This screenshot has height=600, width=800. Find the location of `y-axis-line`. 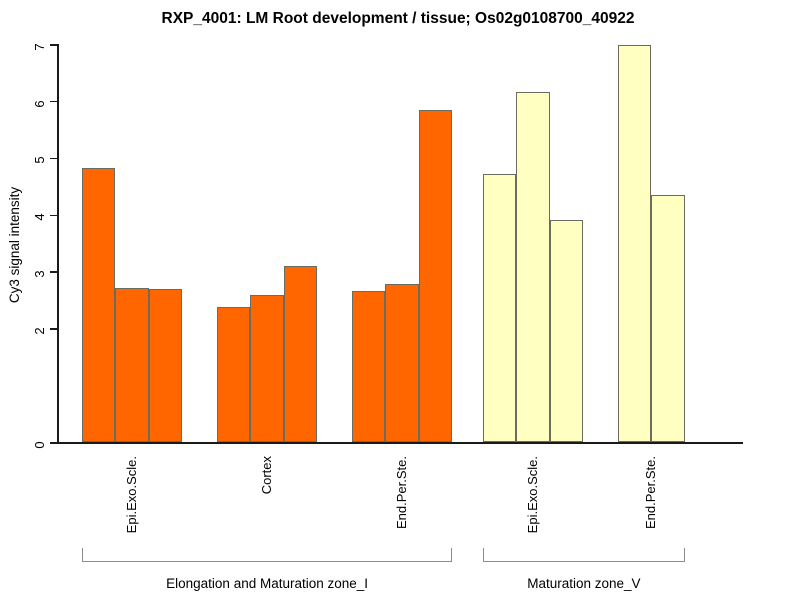

y-axis-line is located at coordinates (58, 243).